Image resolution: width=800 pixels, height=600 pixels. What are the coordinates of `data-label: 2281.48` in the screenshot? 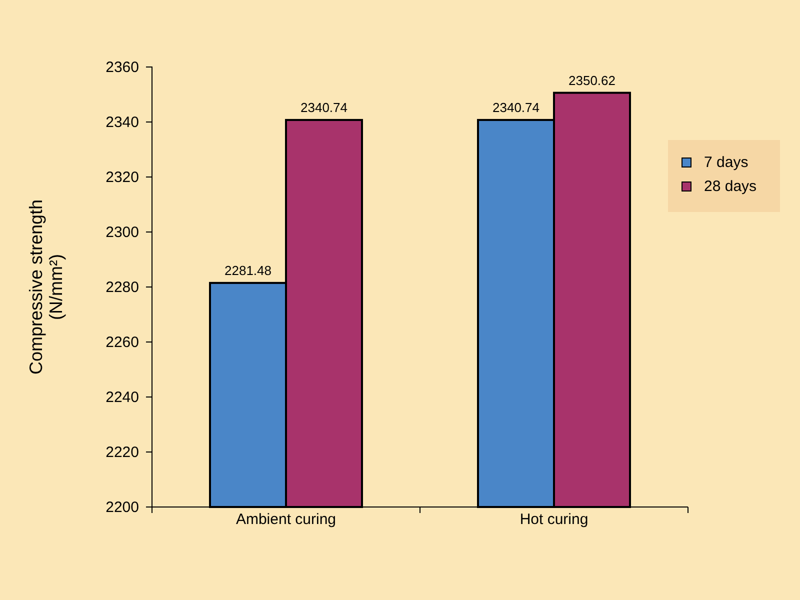 It's located at (248, 270).